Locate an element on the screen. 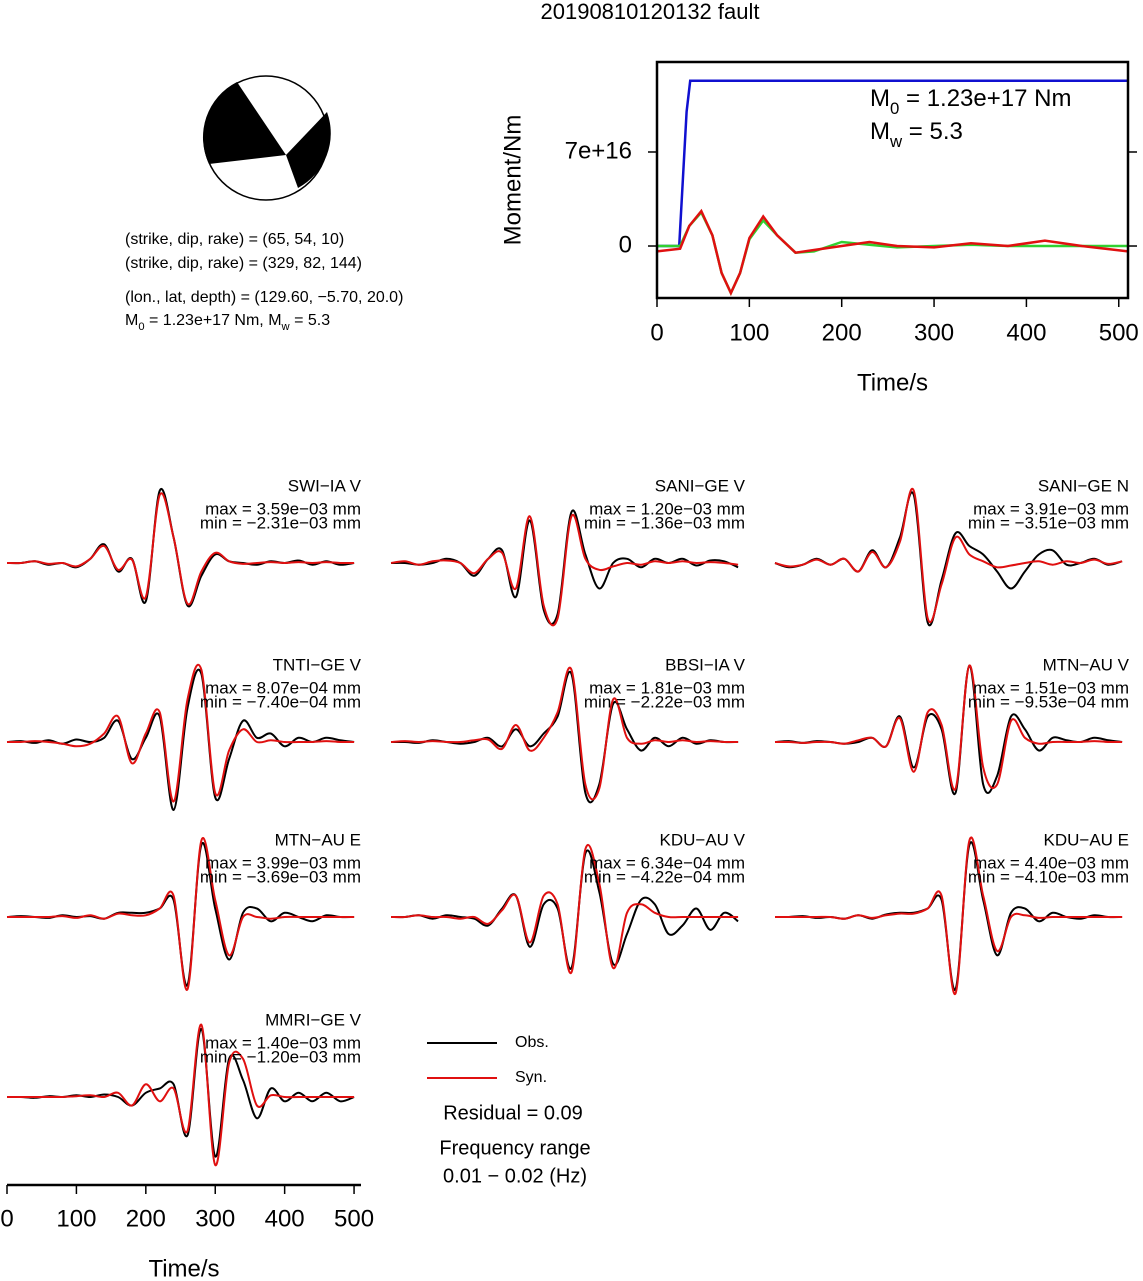  figure-title: 20190810120132 fault is located at coordinates (650, 12).